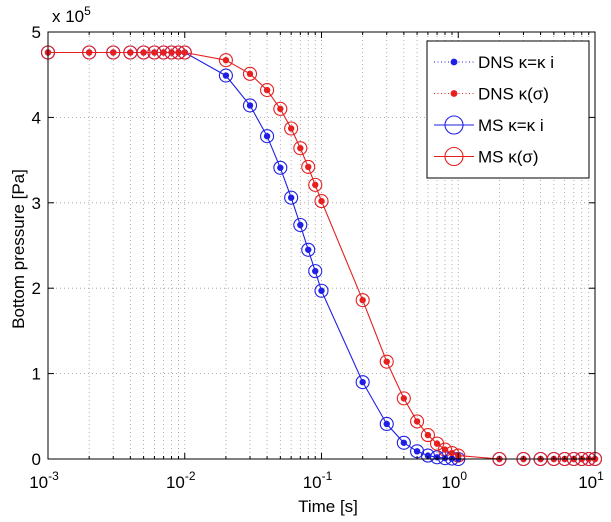 This screenshot has height=522, width=611. Describe the element at coordinates (36, 459) in the screenshot. I see `y-tick-label: 0` at that location.